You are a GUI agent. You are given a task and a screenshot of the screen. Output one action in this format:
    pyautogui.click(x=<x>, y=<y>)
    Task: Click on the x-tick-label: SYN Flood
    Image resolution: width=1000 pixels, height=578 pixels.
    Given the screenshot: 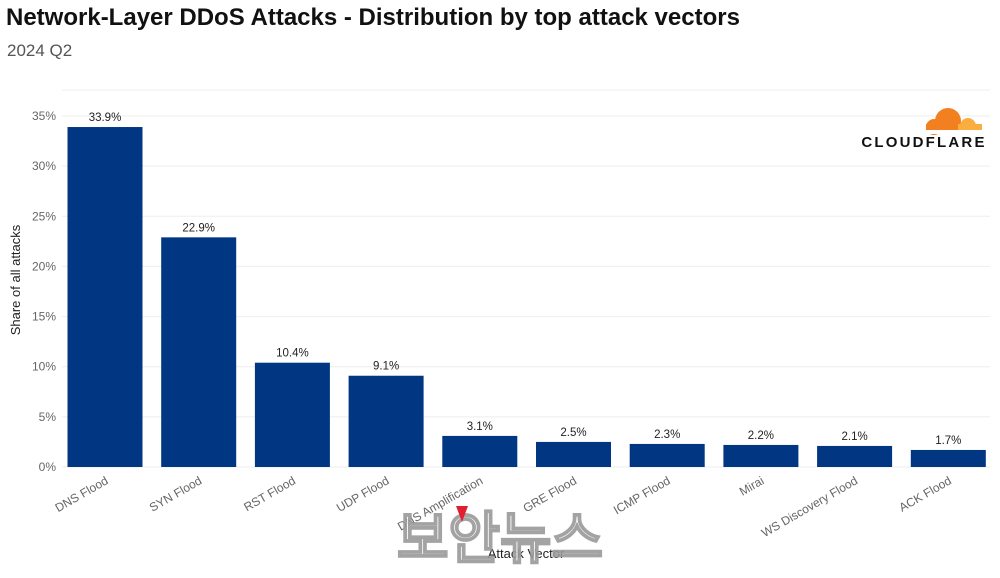 What is the action you would take?
    pyautogui.click(x=175, y=493)
    